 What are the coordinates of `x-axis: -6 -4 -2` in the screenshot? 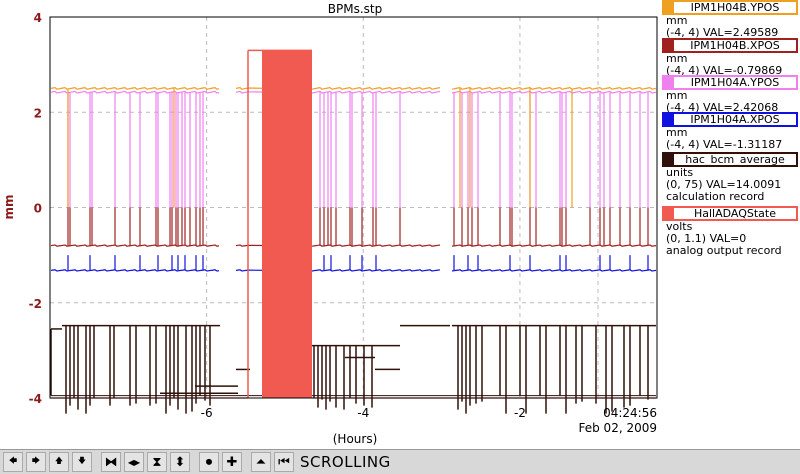 It's located at (363, 413).